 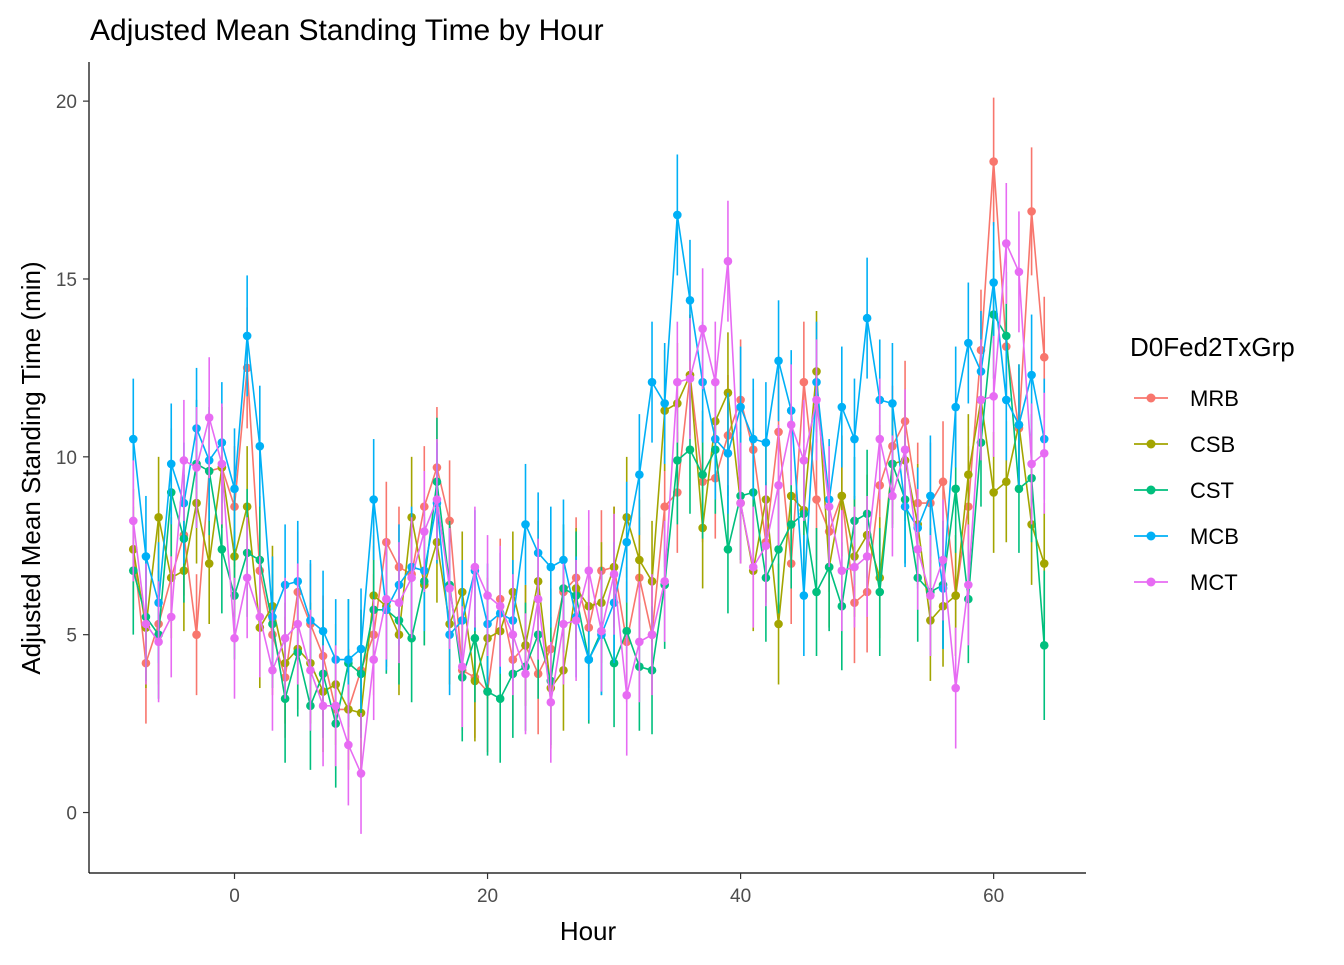 What do you see at coordinates (66, 102) in the screenshot?
I see `y-tick-label: 20` at bounding box center [66, 102].